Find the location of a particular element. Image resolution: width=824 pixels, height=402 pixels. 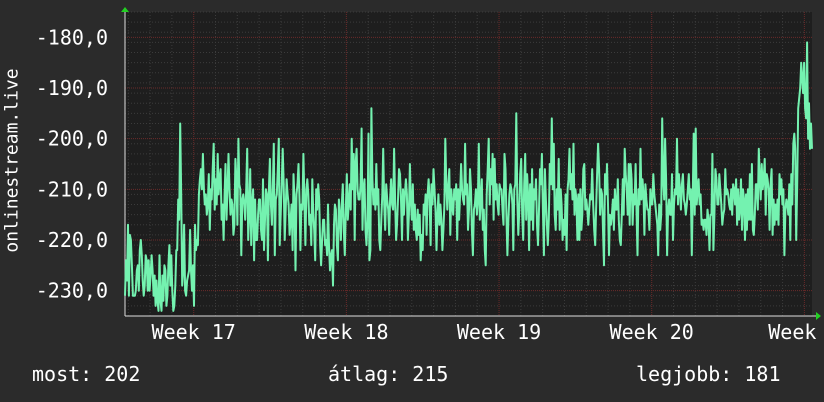

x-tick-label: Week 20 is located at coordinates (652, 332).